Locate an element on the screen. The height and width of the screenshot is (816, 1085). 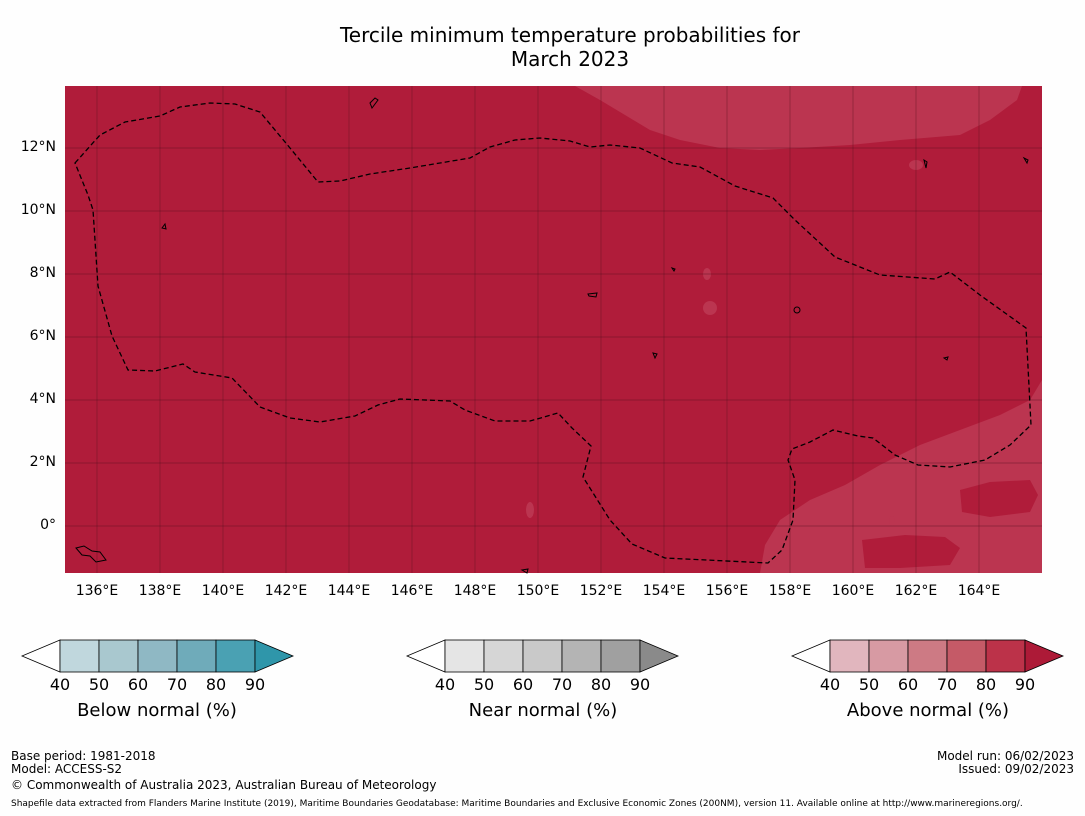
model-run-date: Model run: 06/02/2023 is located at coordinates (1005, 756).